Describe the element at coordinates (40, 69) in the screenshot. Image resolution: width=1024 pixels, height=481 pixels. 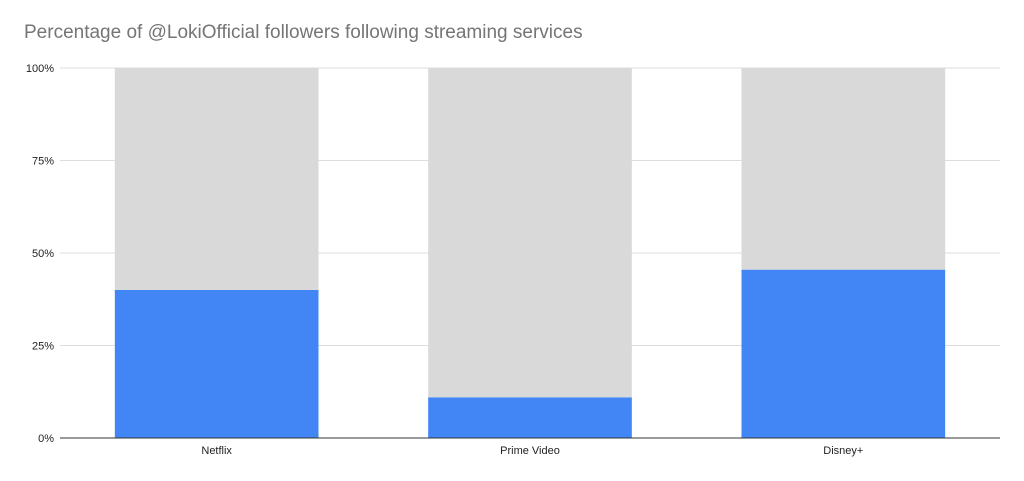
I see `y-tick-label: 100%` at that location.